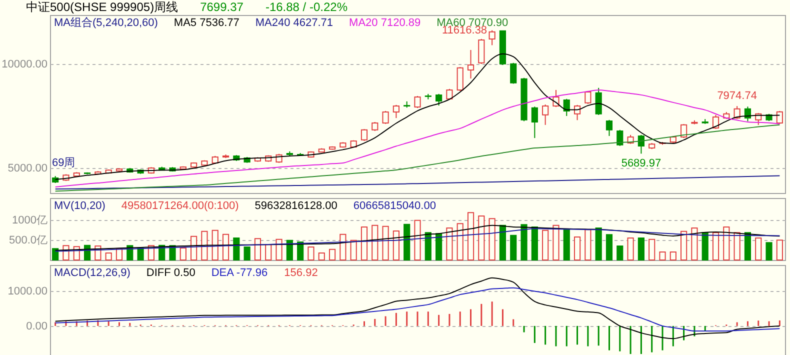 Image resolution: width=790 pixels, height=355 pixels. I want to click on text: 156.92, so click(301, 273).